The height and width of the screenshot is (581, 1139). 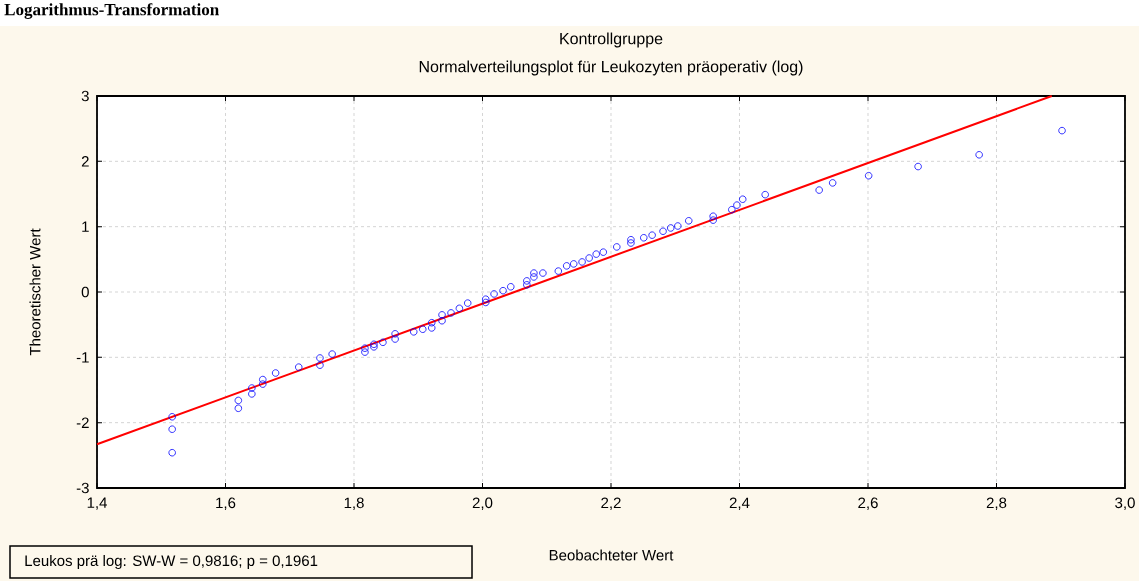 I want to click on text: Logarithmus-Transformation, so click(x=111, y=11).